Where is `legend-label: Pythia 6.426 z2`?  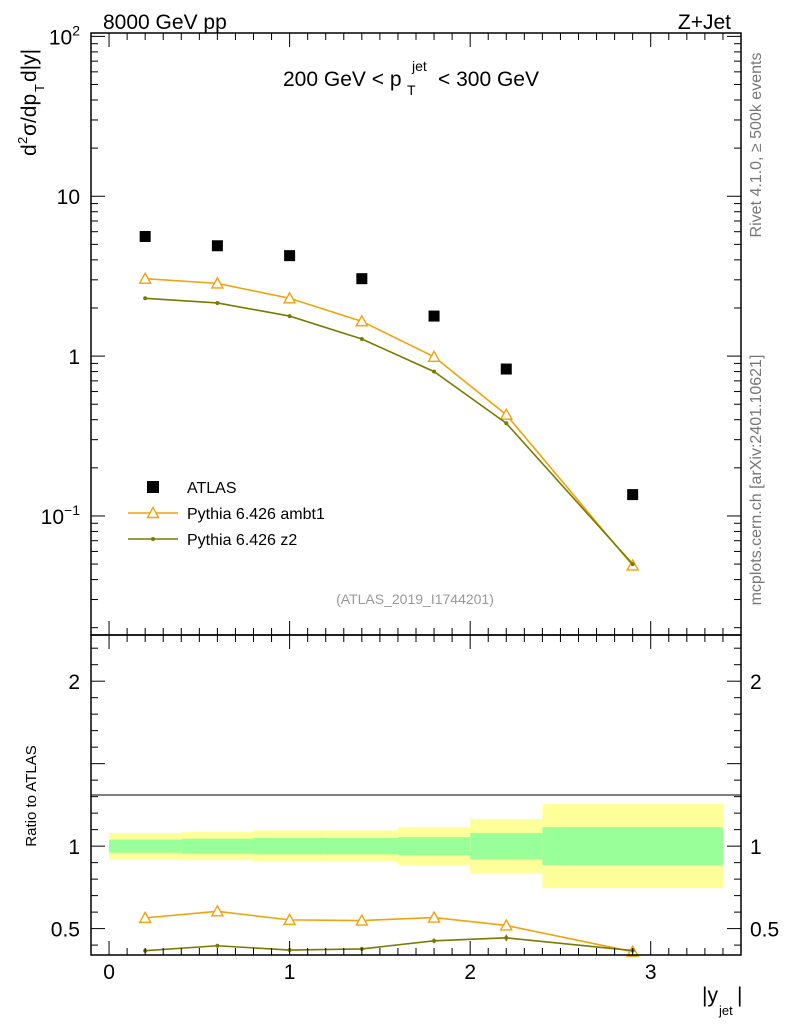
legend-label: Pythia 6.426 z2 is located at coordinates (242, 540).